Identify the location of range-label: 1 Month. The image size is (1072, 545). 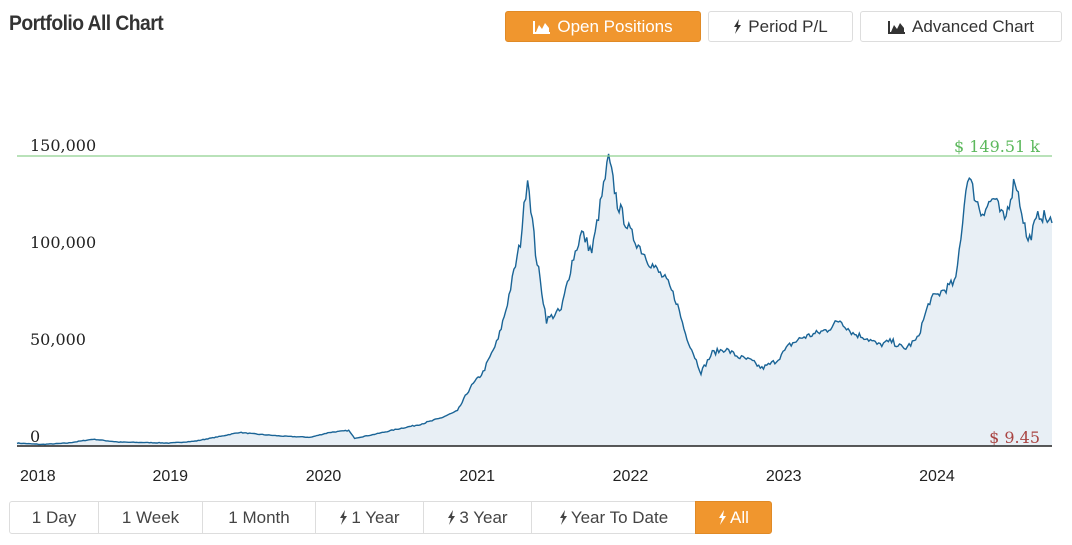
(259, 517).